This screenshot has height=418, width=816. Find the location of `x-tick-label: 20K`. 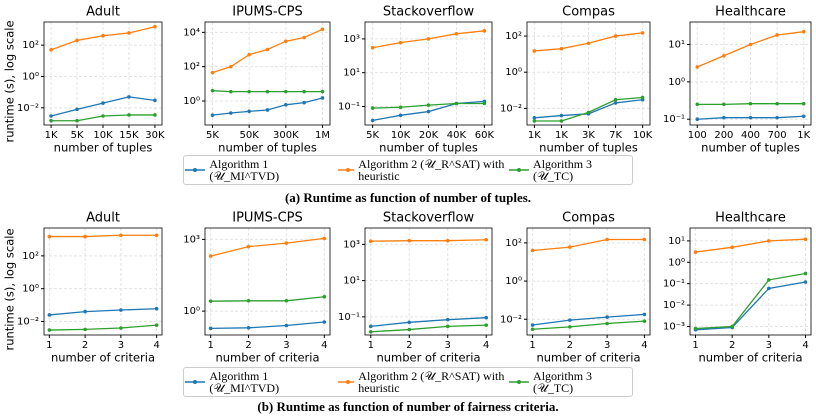

x-tick-label: 20K is located at coordinates (429, 135).